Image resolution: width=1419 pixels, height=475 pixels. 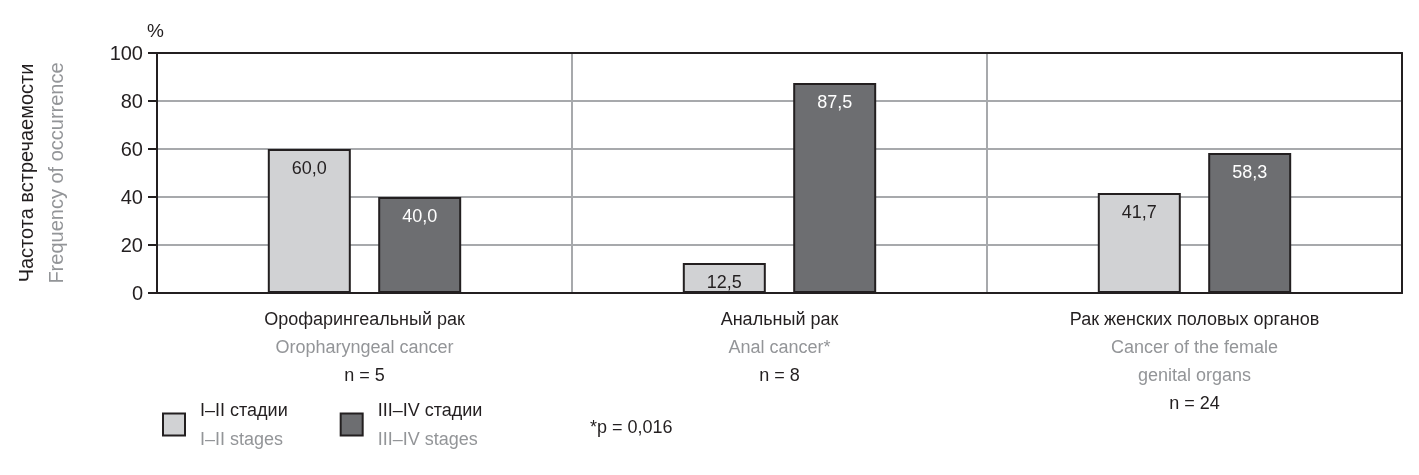 What do you see at coordinates (779, 347) in the screenshot?
I see `x-tick-label: Анальный рак Anal cancer* n = 8` at bounding box center [779, 347].